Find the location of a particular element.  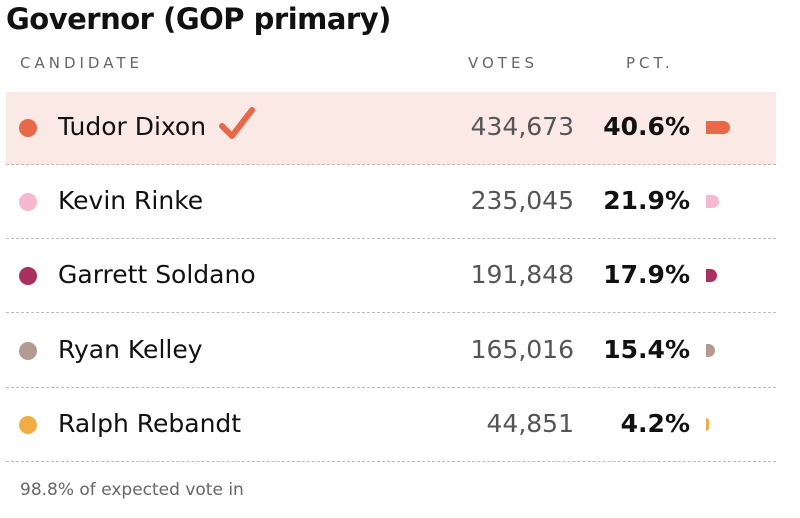

vote-count: 44,851 is located at coordinates (530, 423).